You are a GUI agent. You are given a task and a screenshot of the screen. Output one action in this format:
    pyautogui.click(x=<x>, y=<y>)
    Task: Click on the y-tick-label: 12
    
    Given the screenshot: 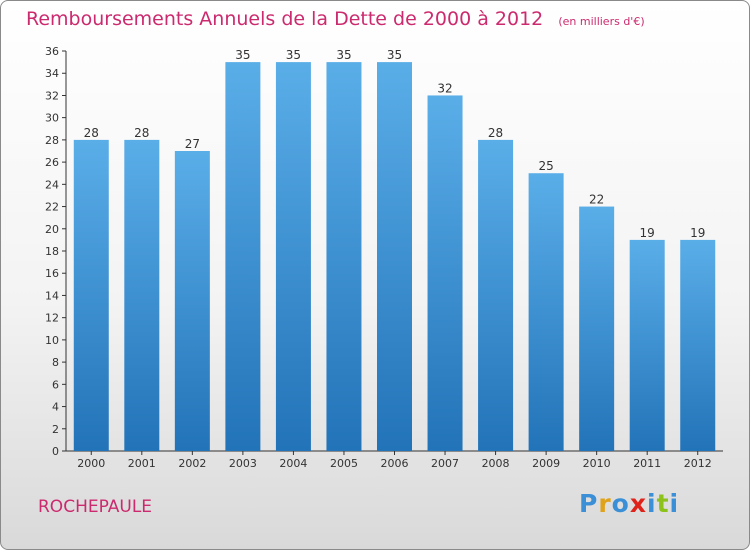 What is the action you would take?
    pyautogui.click(x=52, y=318)
    